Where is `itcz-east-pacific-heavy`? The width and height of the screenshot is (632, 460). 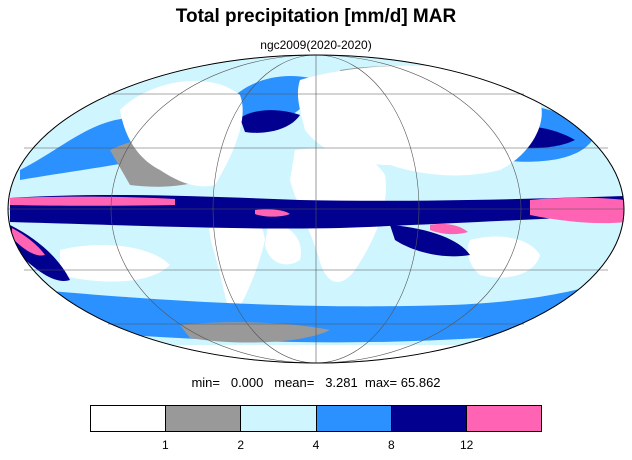
itcz-east-pacific-heavy is located at coordinates (92, 201).